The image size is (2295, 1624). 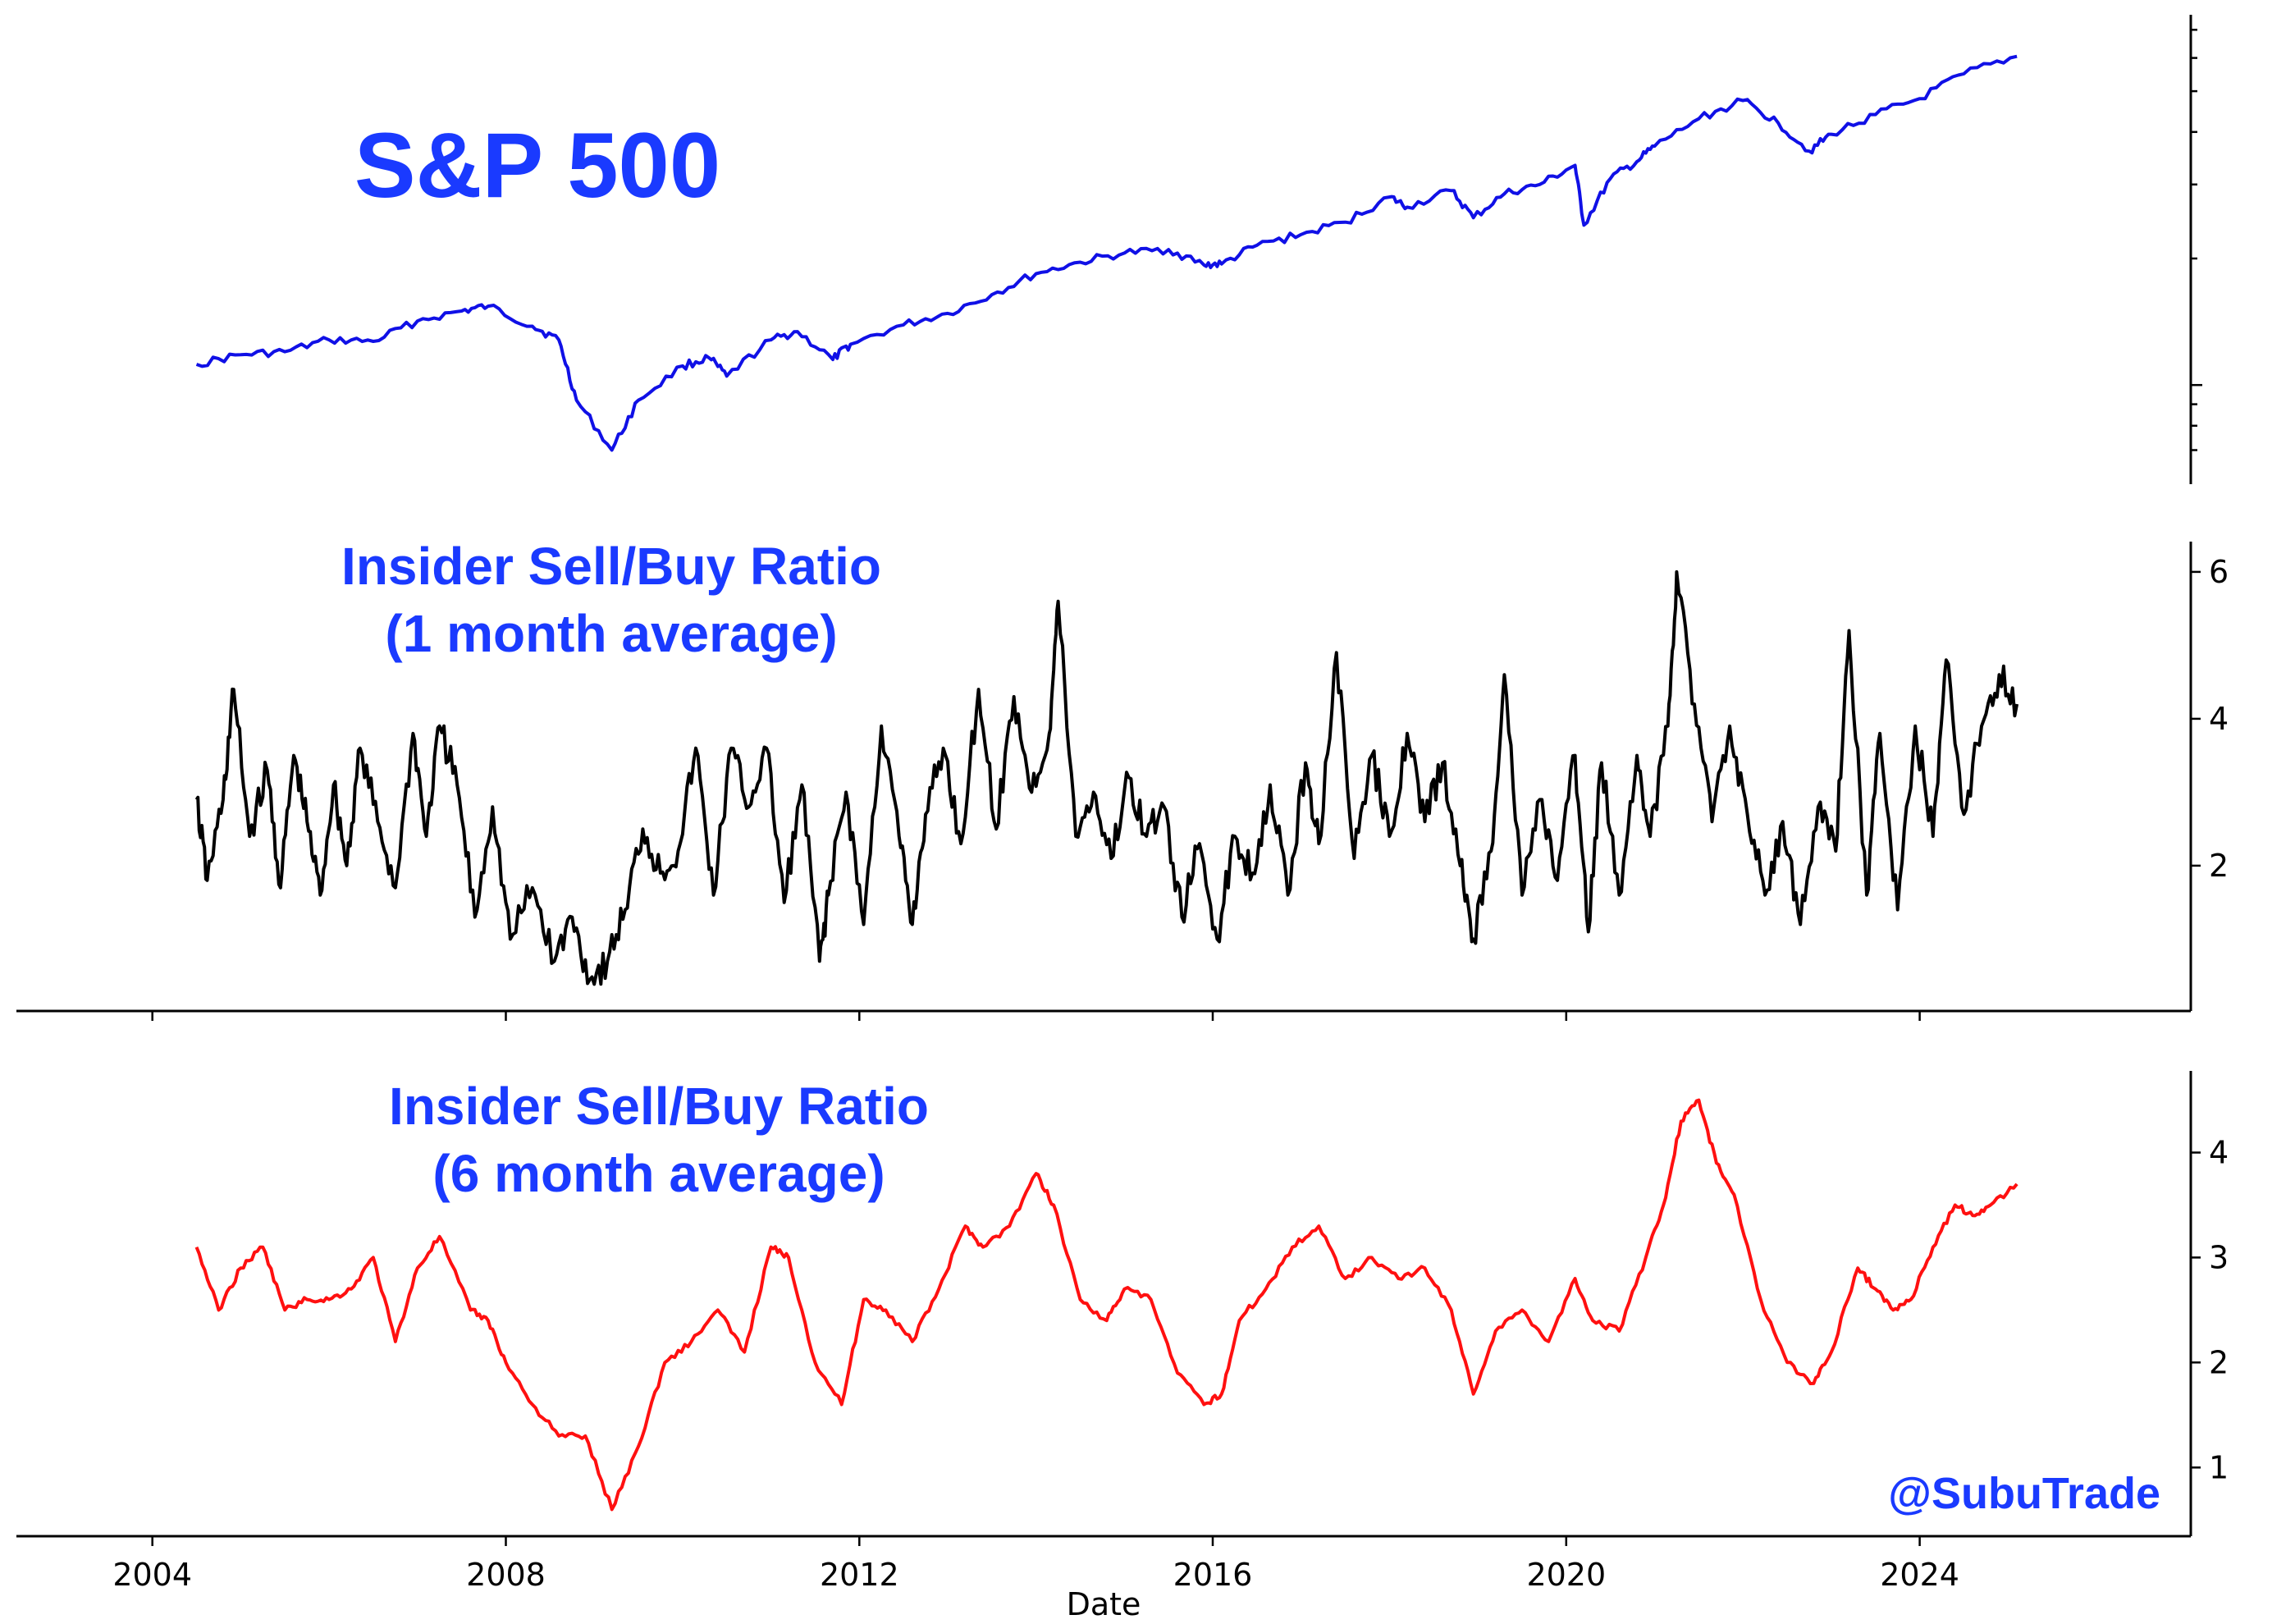 What do you see at coordinates (1213, 1575) in the screenshot?
I see `x-tick-label: 2016` at bounding box center [1213, 1575].